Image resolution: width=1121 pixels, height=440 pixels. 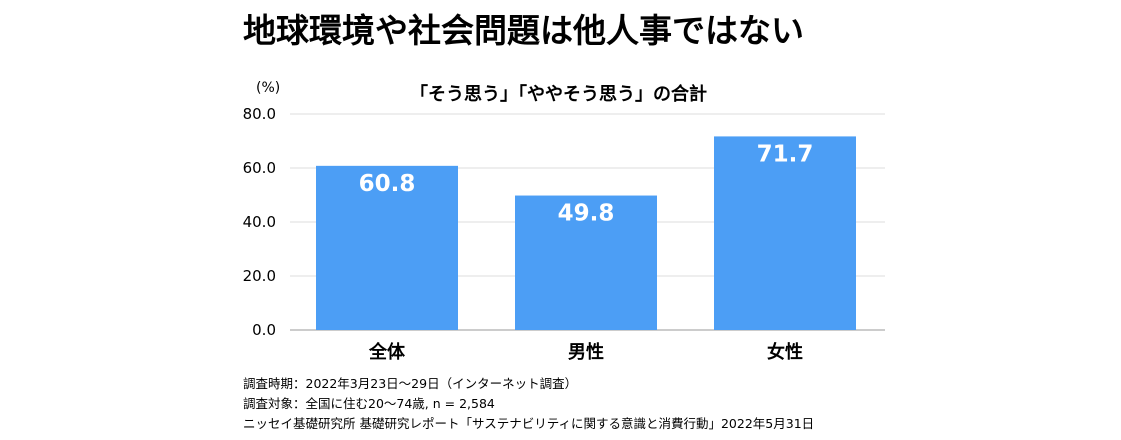 What do you see at coordinates (259, 114) in the screenshot?
I see `y-tick-label: 80.0` at bounding box center [259, 114].